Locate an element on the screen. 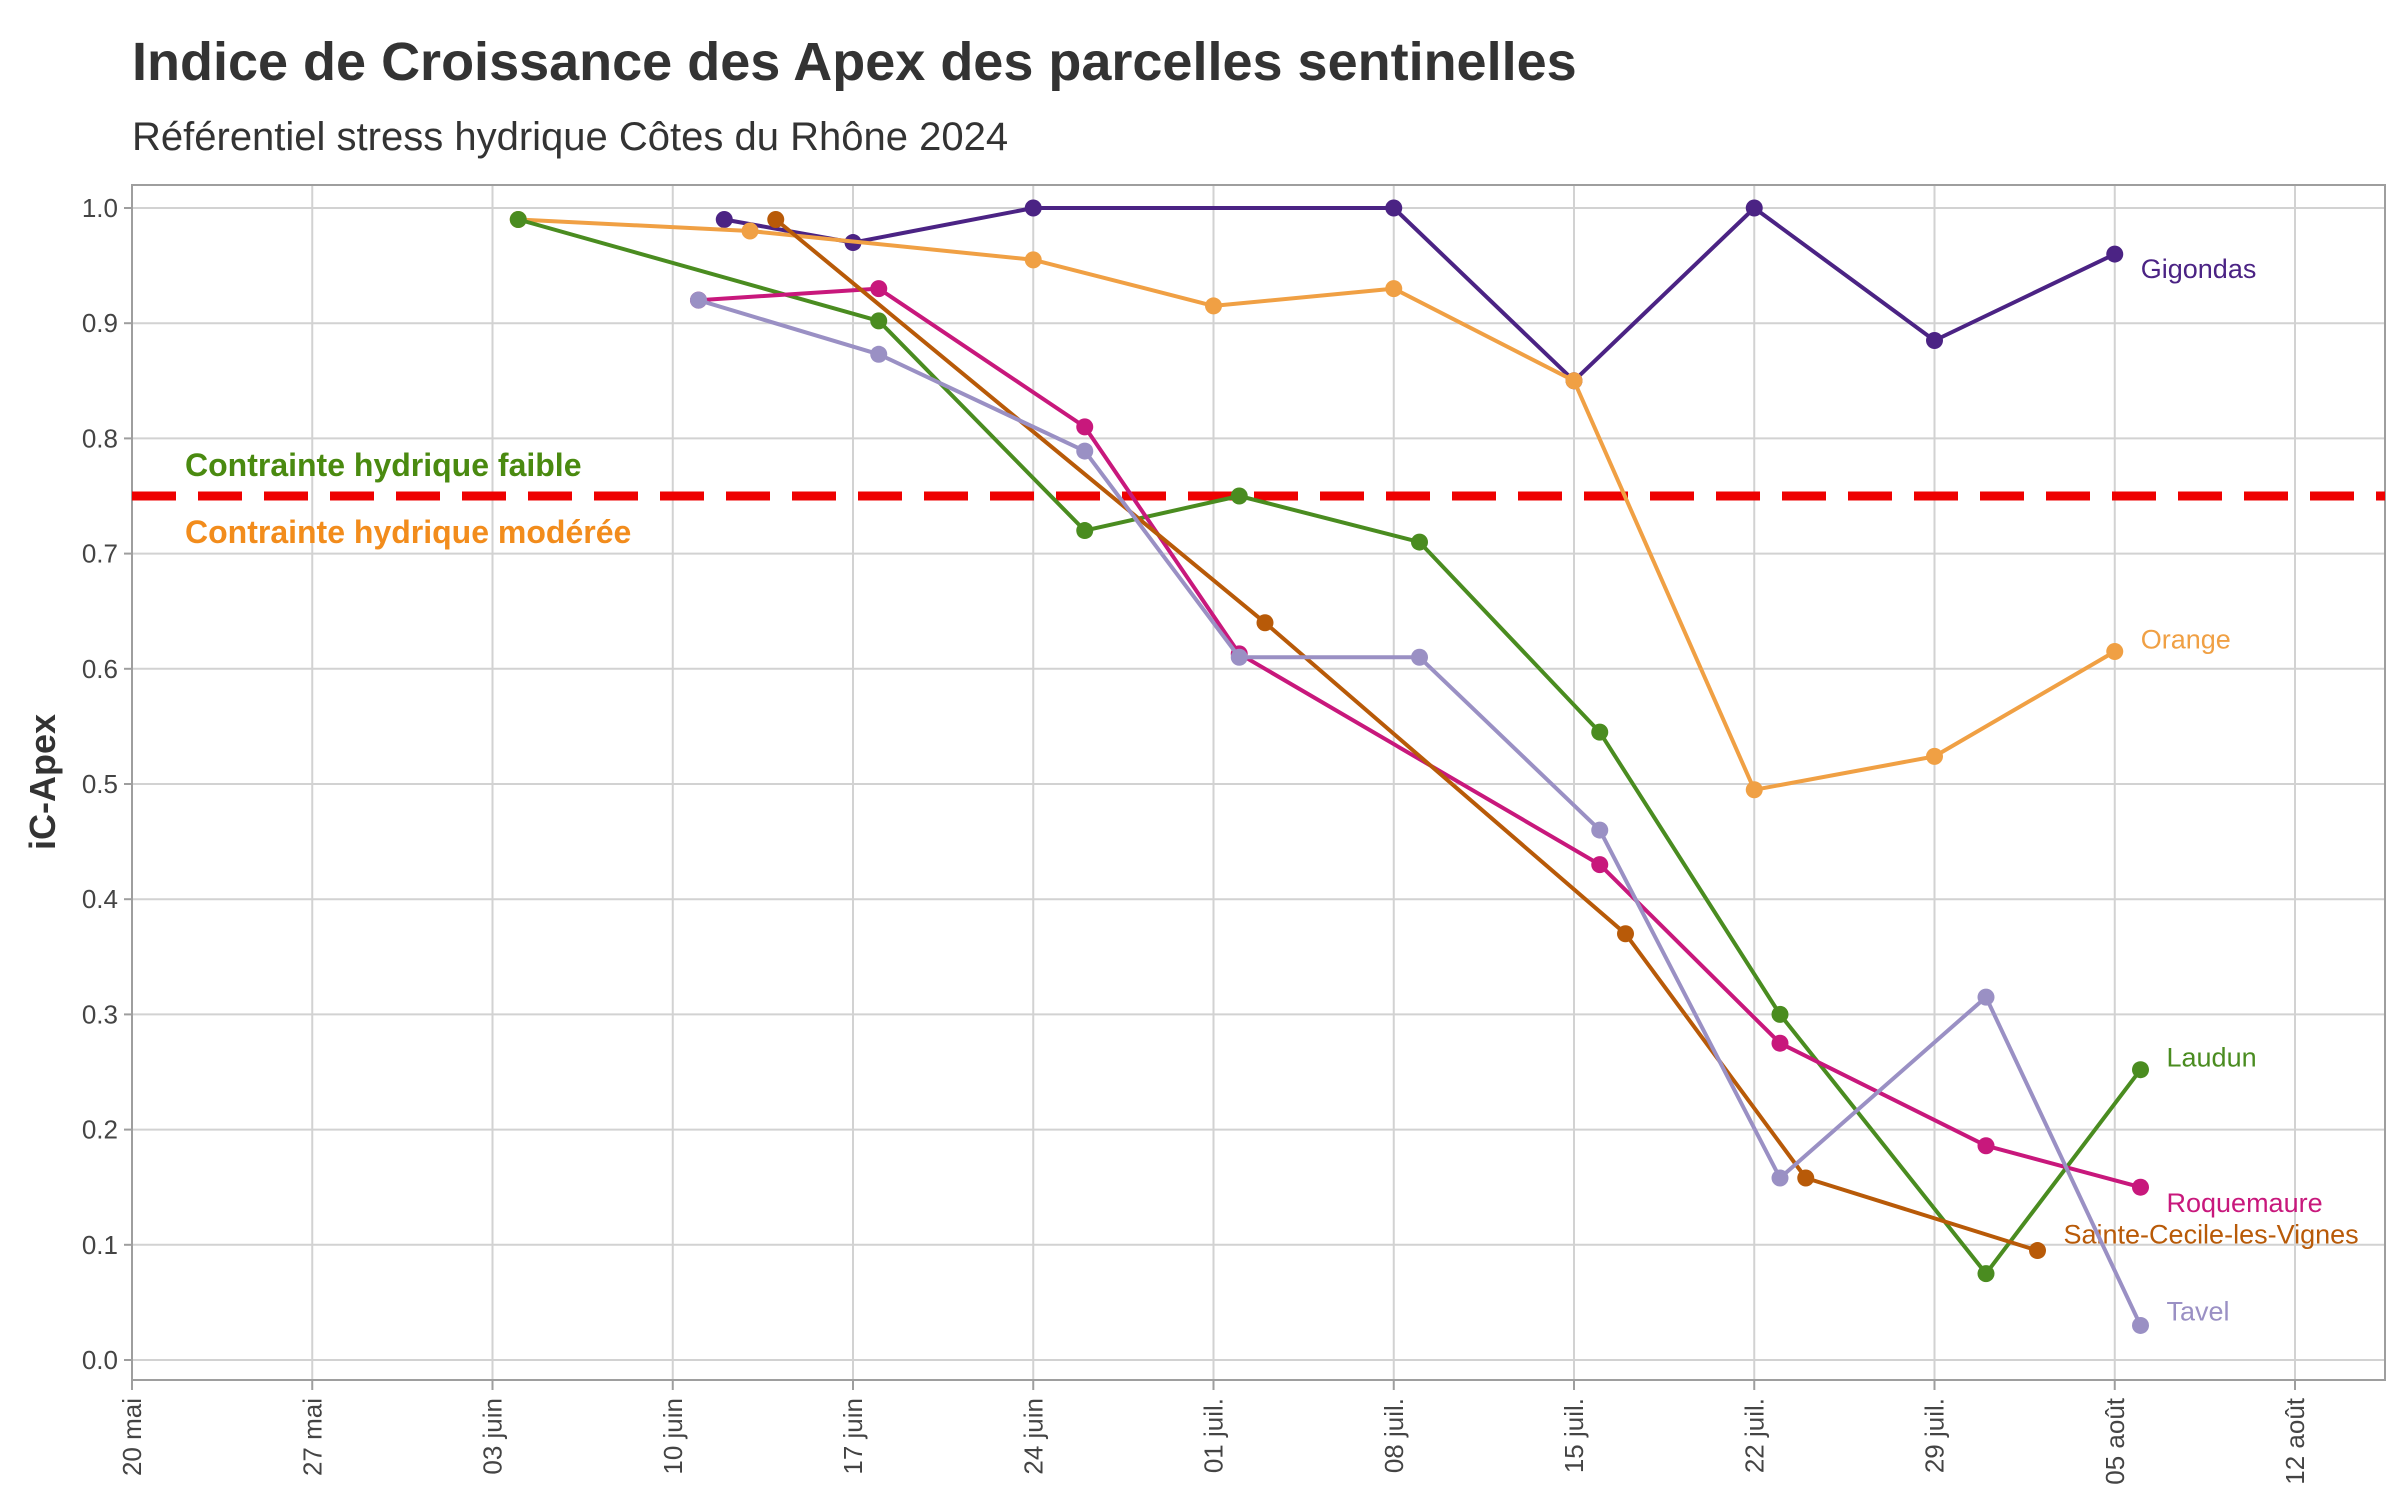 Image resolution: width=2400 pixels, height=1500 pixels. y-tick-label: 0.1 is located at coordinates (100, 1245).